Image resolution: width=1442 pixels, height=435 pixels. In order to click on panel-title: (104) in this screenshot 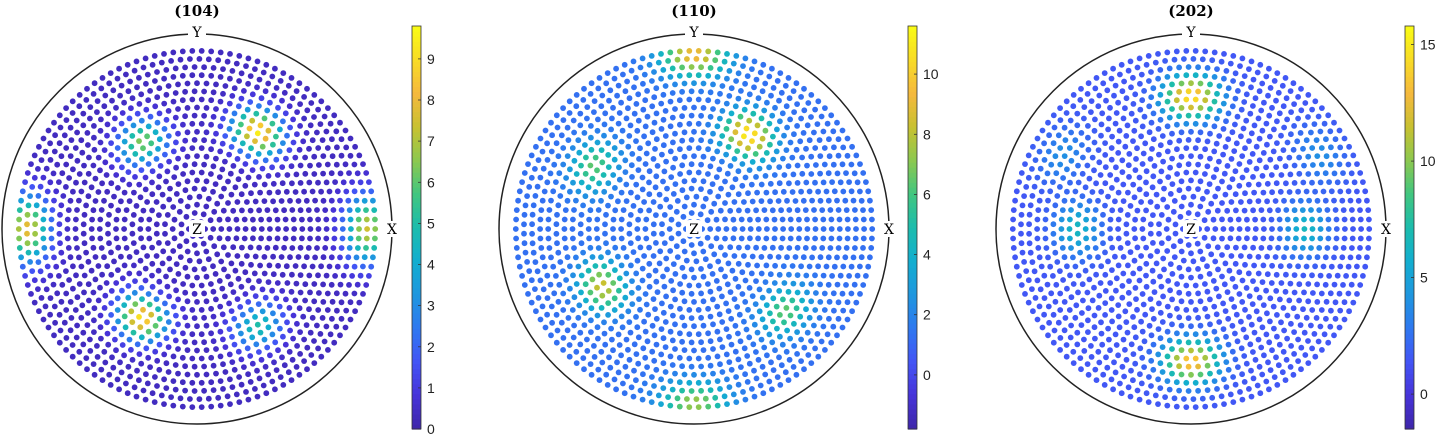, I will do `click(197, 11)`.